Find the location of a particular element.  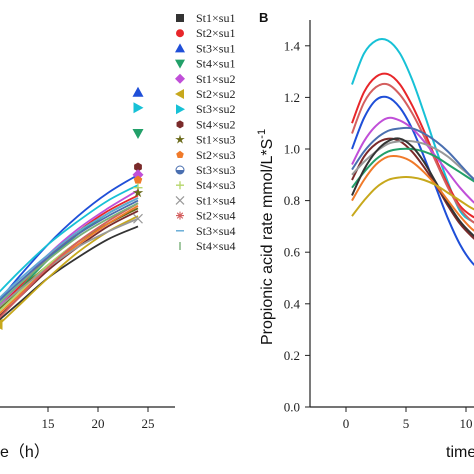

legend-label: St4×su1 is located at coordinates (215, 64).